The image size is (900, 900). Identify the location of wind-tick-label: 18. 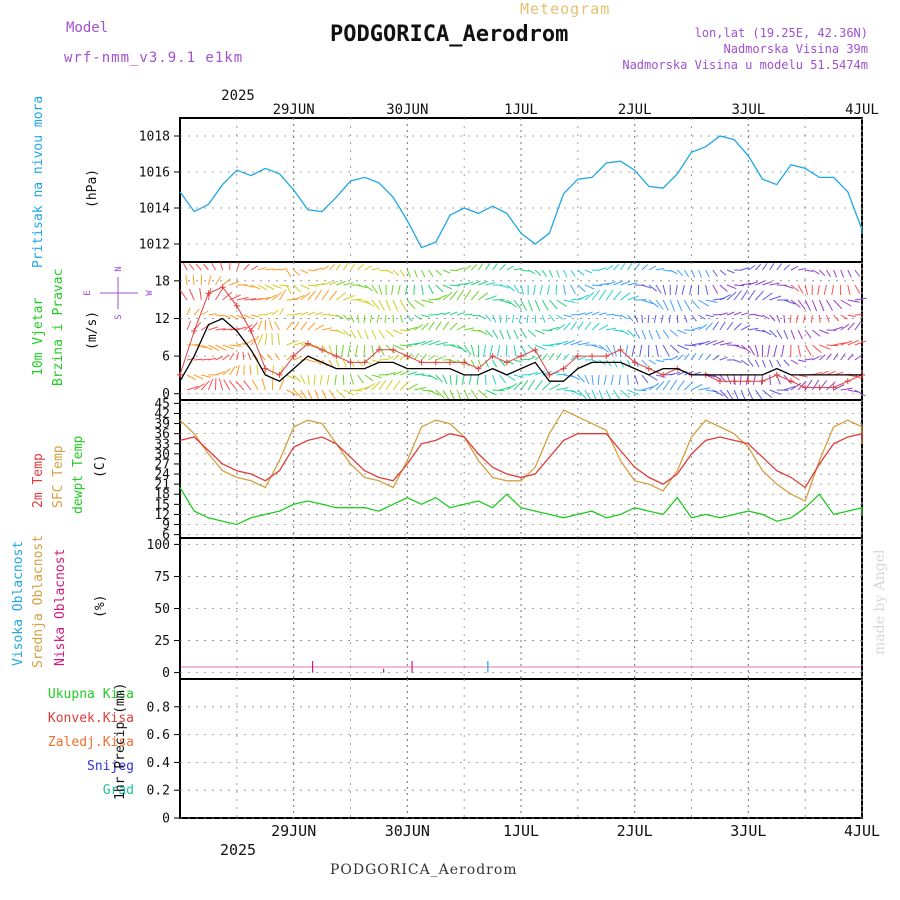
(162, 281).